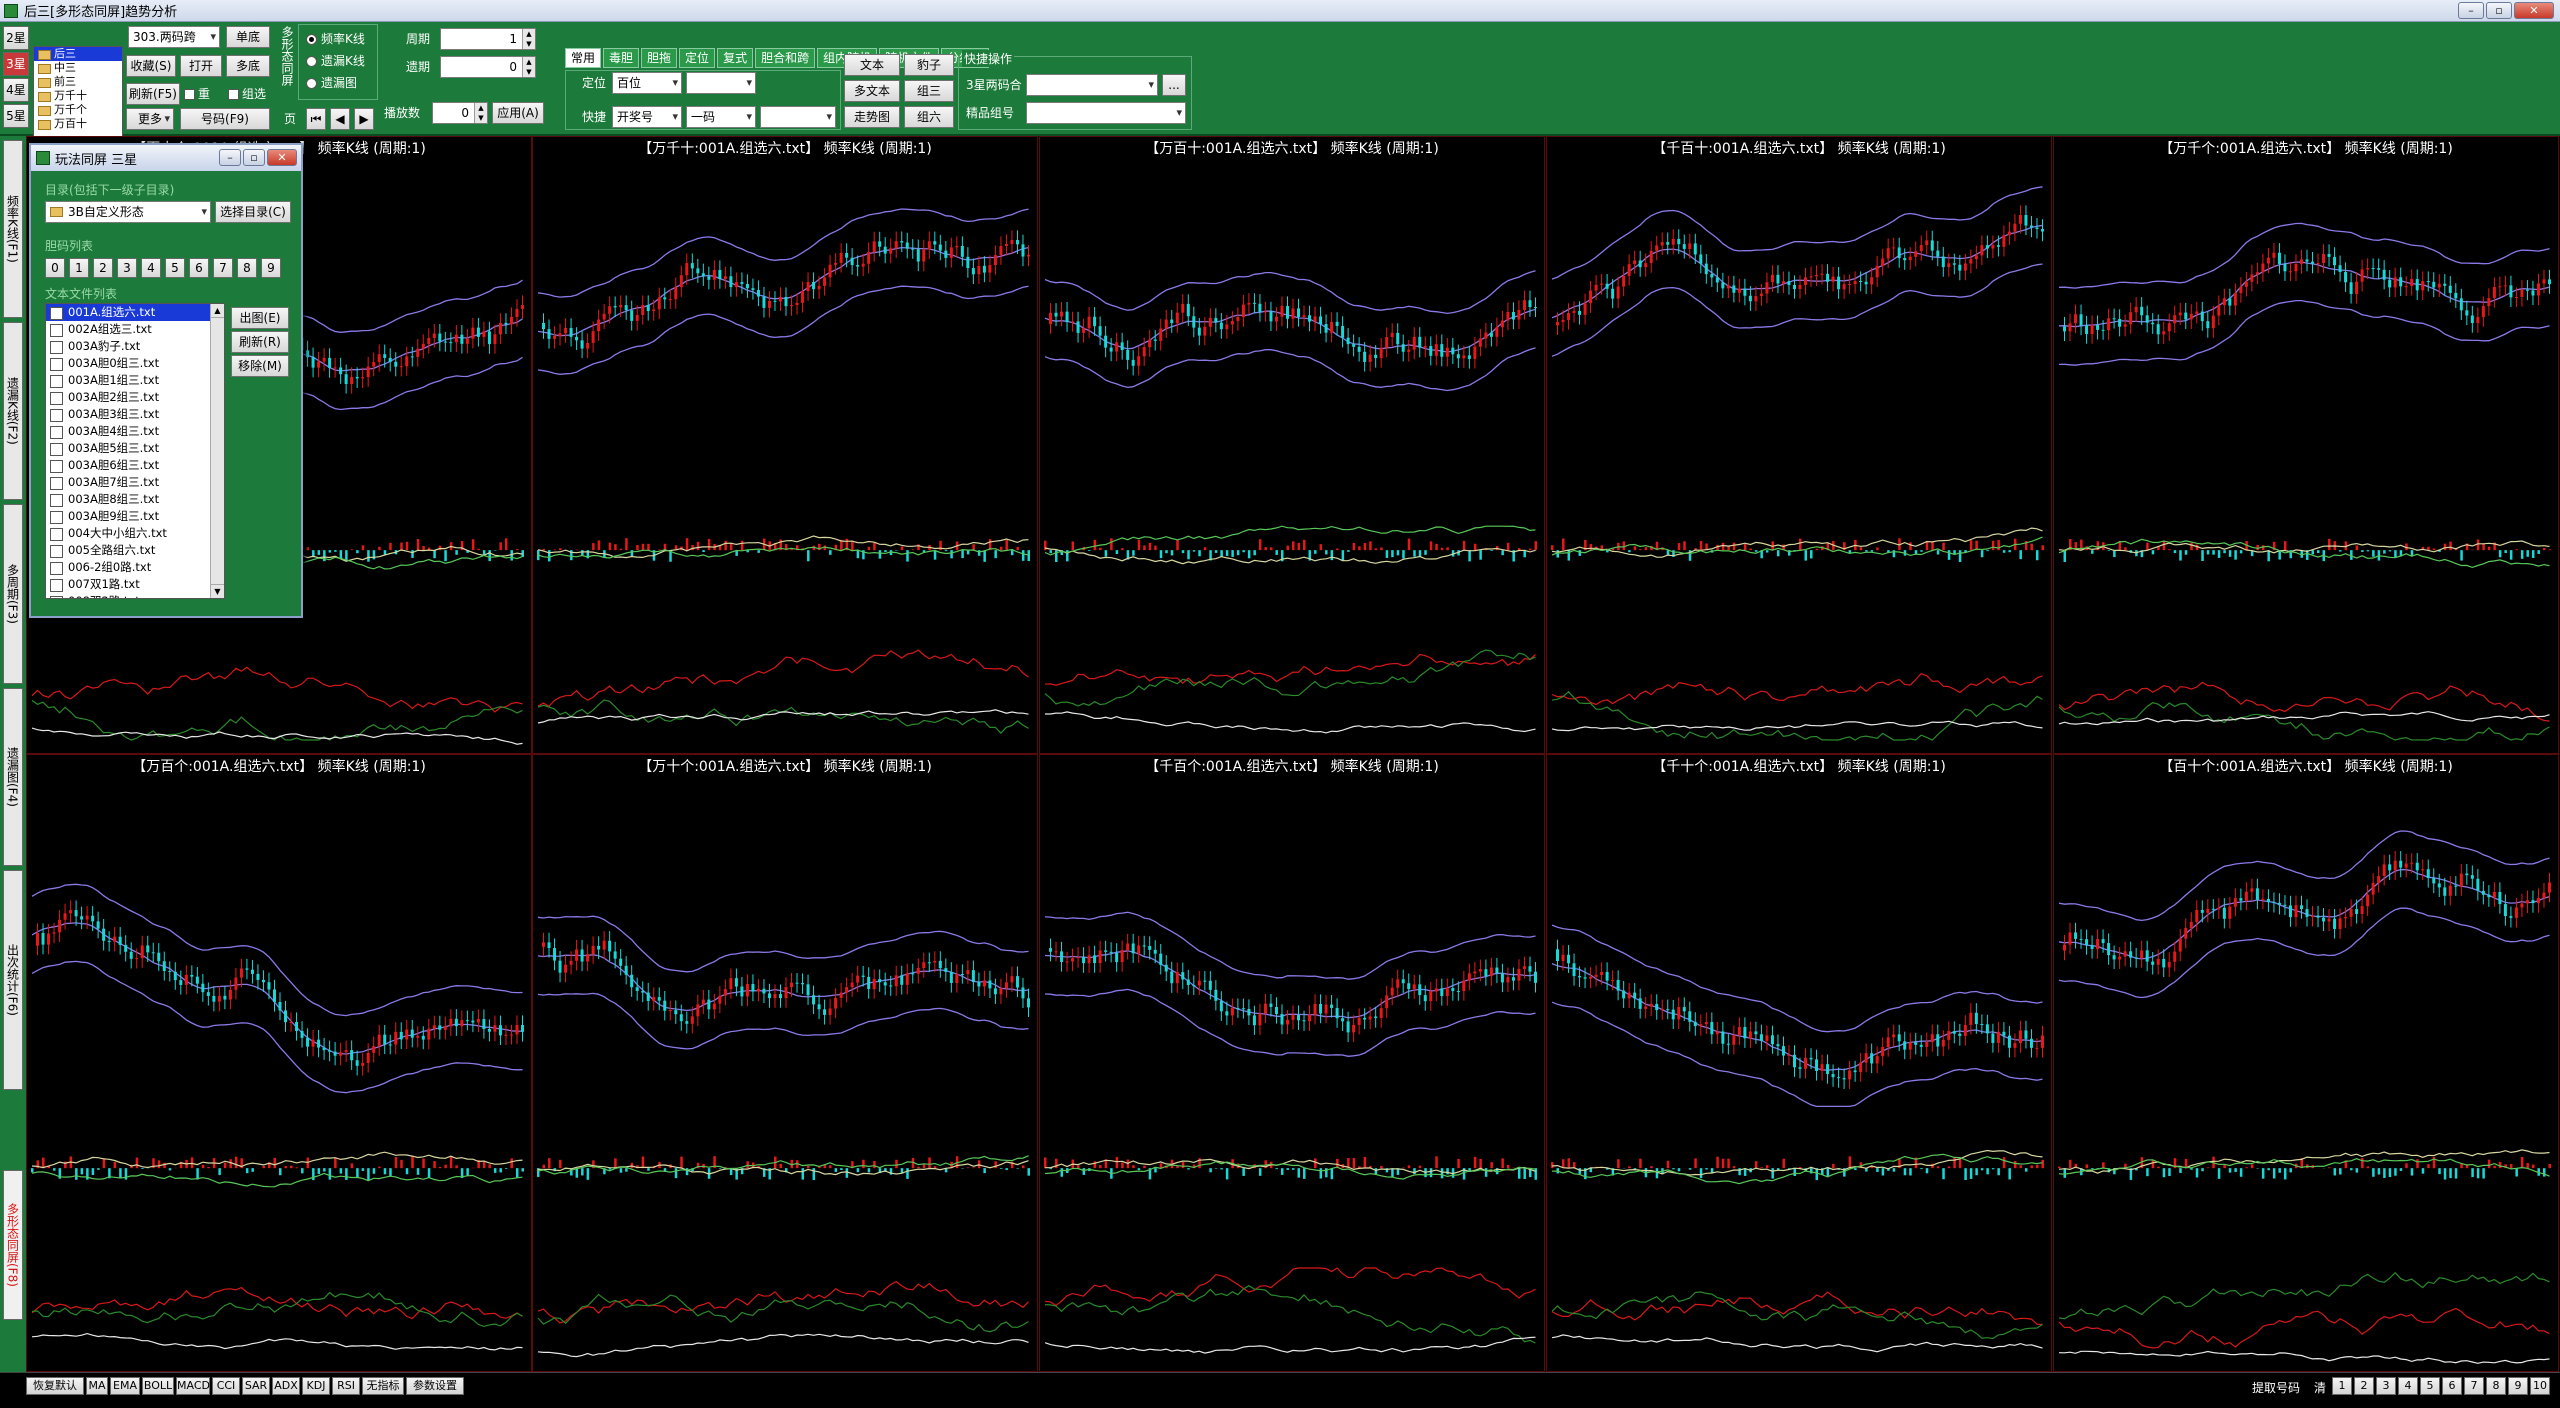 The image size is (2560, 1408). What do you see at coordinates (13, 777) in the screenshot?
I see `side-tab-3: 遗漏图(F4)` at bounding box center [13, 777].